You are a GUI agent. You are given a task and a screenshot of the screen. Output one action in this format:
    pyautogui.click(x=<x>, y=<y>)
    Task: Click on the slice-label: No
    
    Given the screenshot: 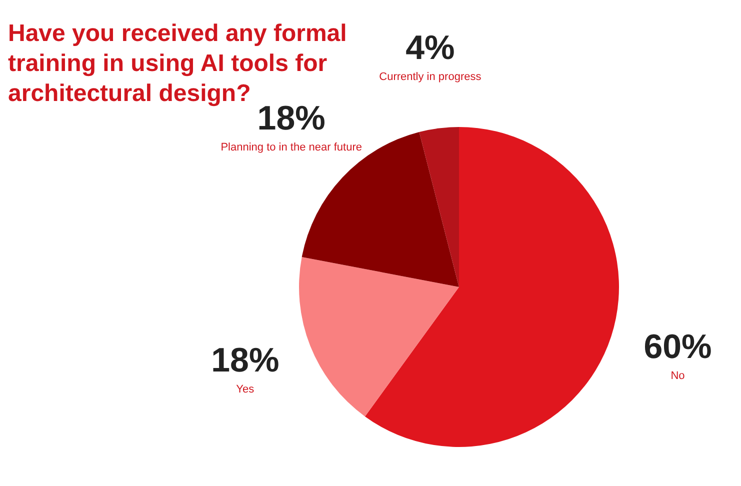 What is the action you would take?
    pyautogui.click(x=677, y=376)
    